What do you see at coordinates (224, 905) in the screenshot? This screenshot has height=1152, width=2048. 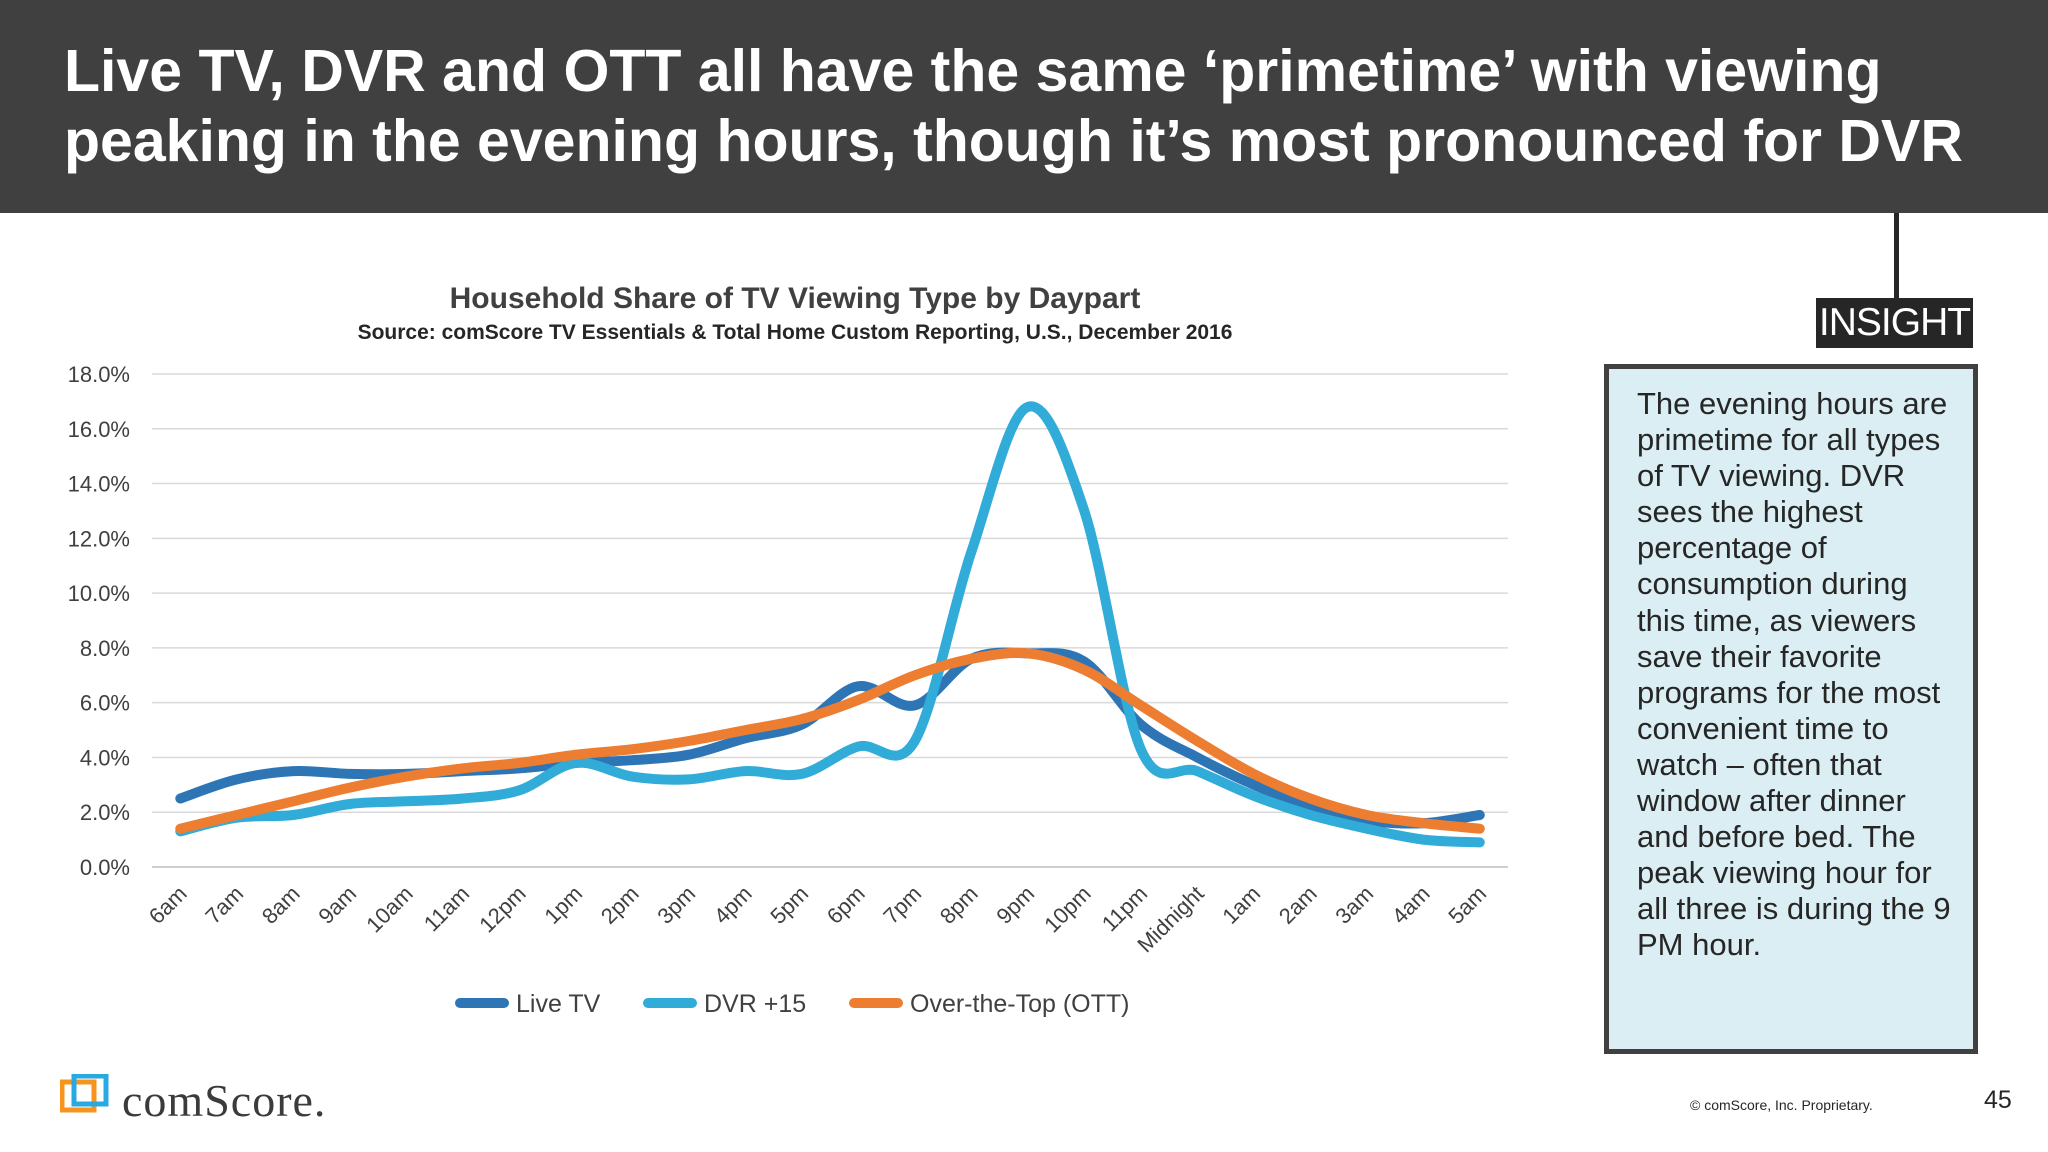 I see `x-tick-label: 7am` at bounding box center [224, 905].